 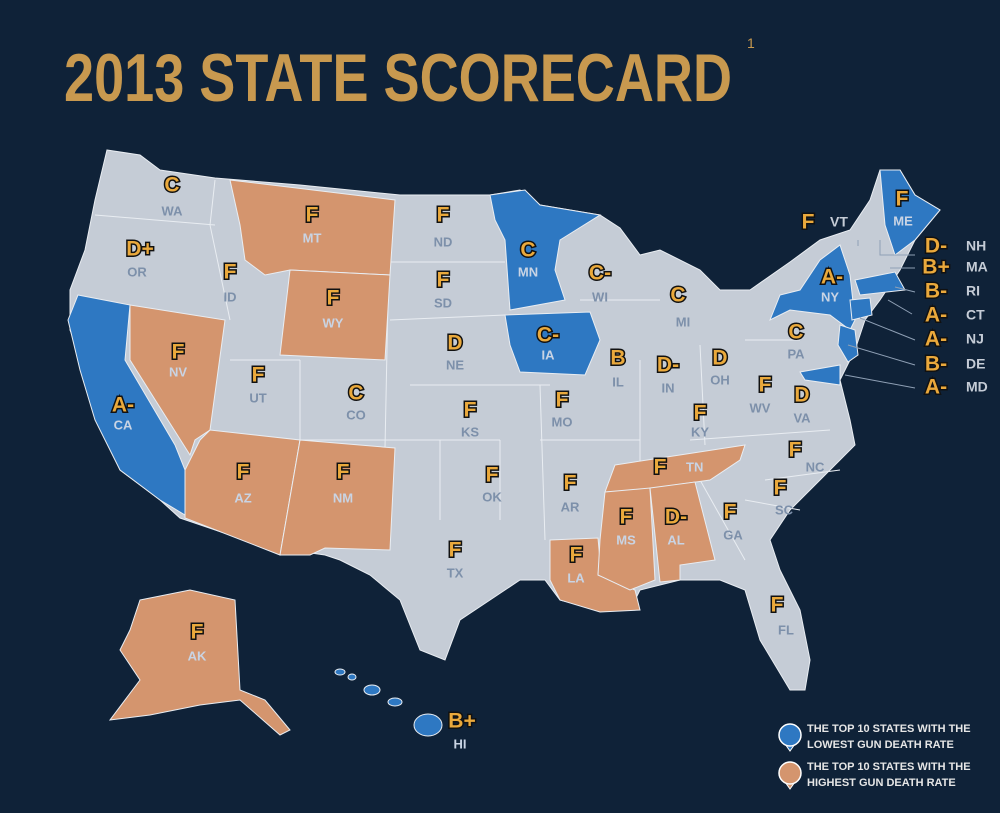 I want to click on state-abbr: NJ, so click(x=975, y=339).